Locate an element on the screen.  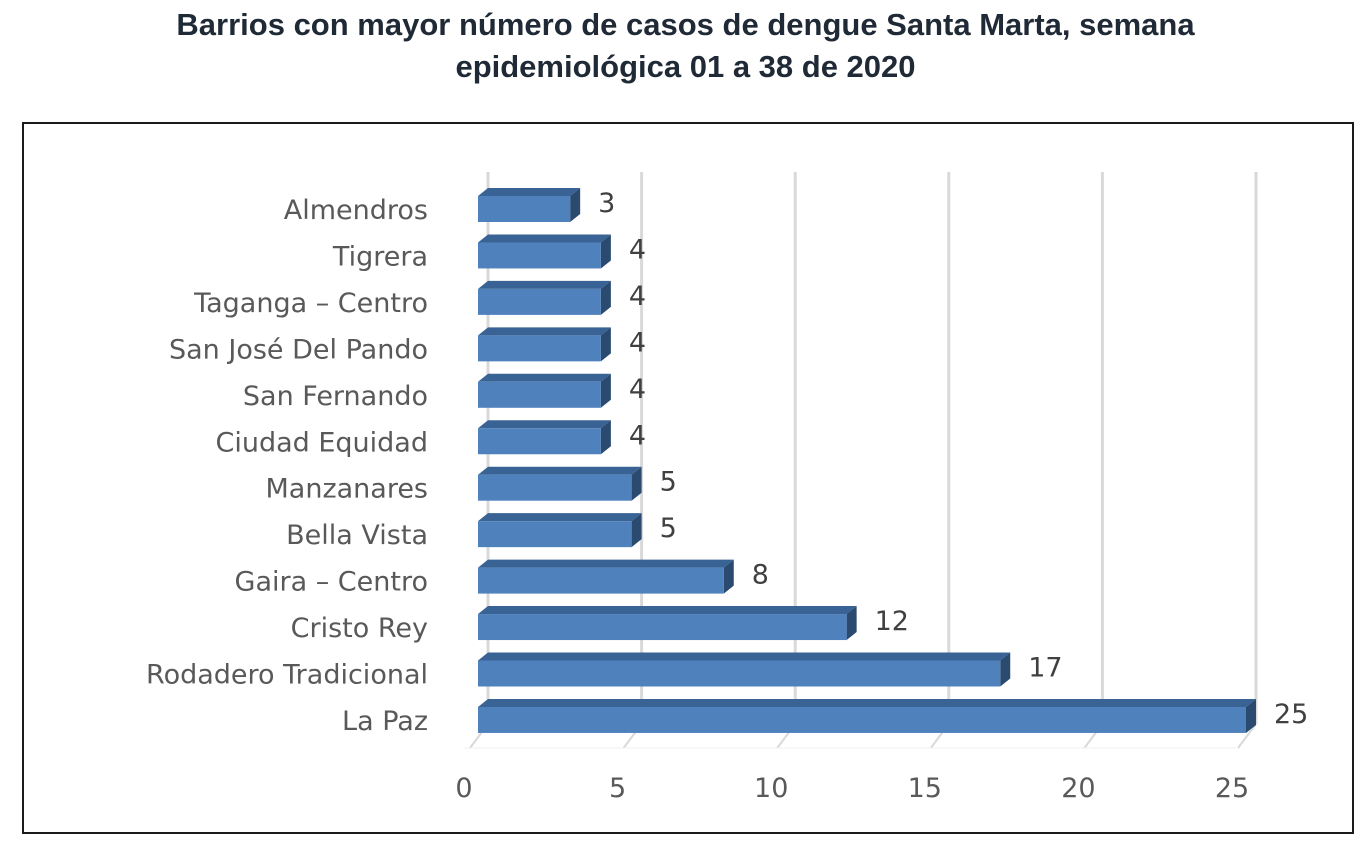
x-tick-label: 20 is located at coordinates (1078, 788).